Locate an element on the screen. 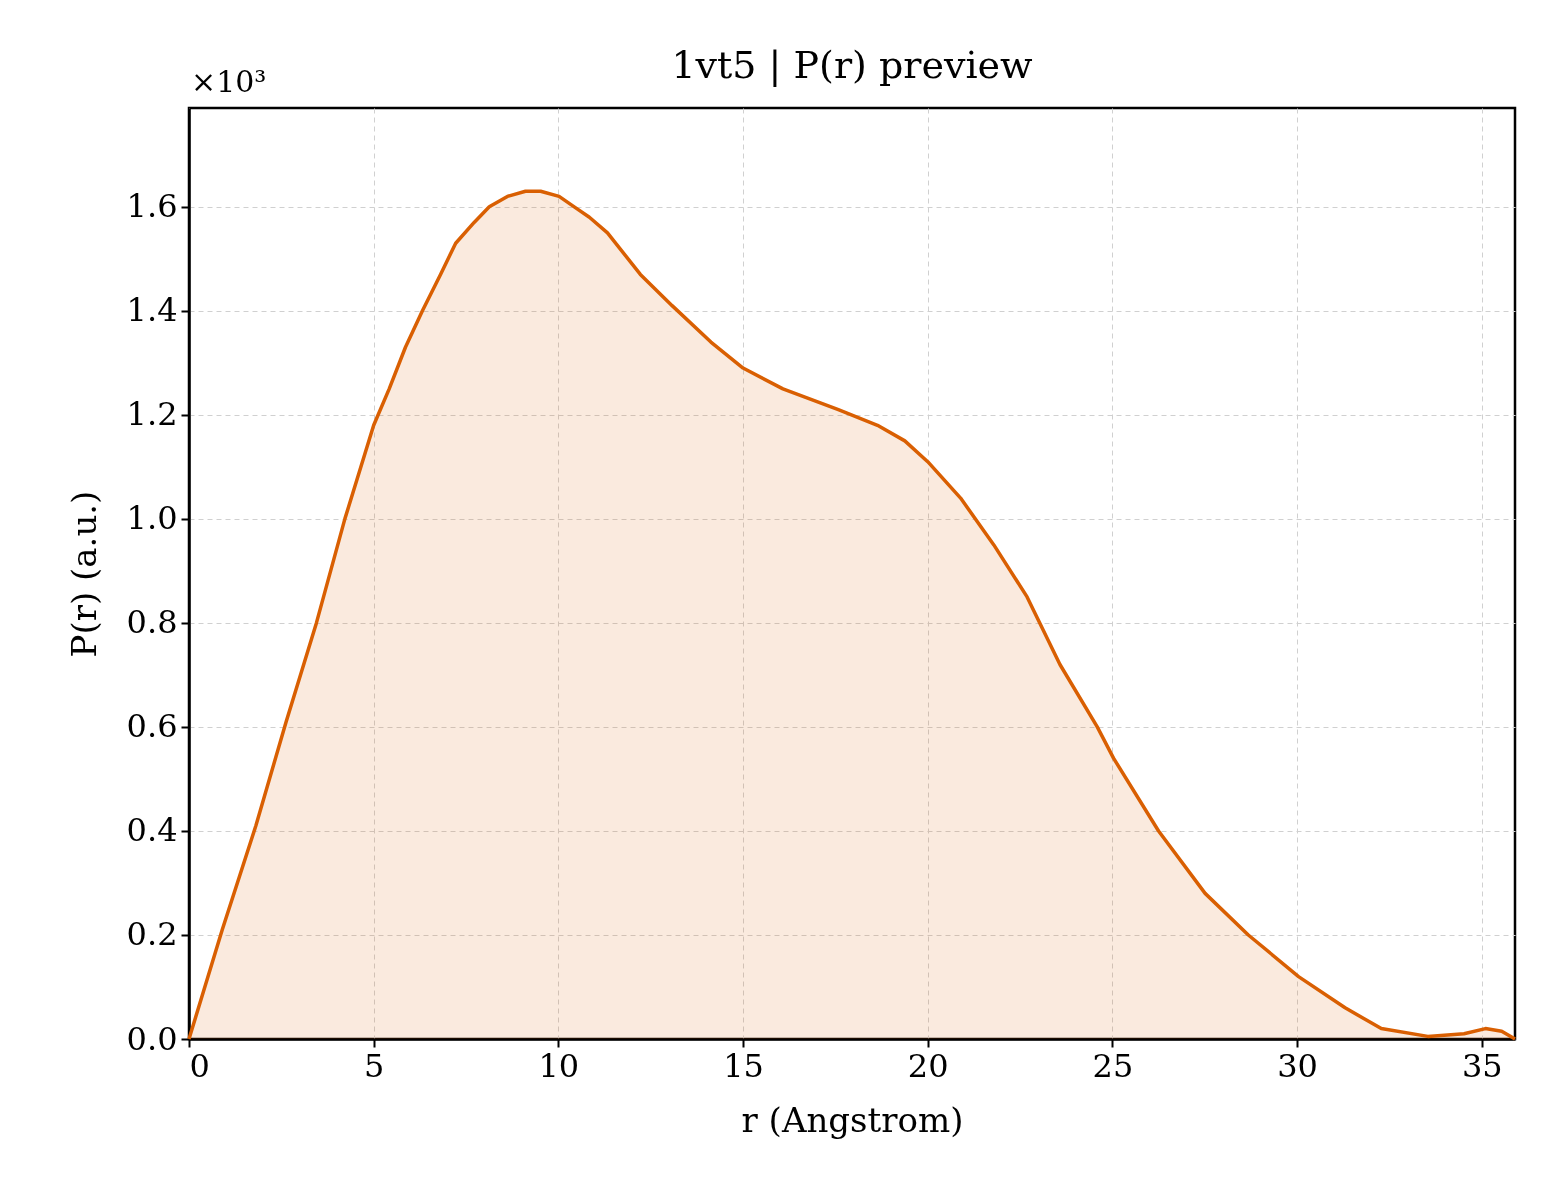 This screenshot has width=1560, height=1200. y-tick-label: 0.0 is located at coordinates (152, 1038).